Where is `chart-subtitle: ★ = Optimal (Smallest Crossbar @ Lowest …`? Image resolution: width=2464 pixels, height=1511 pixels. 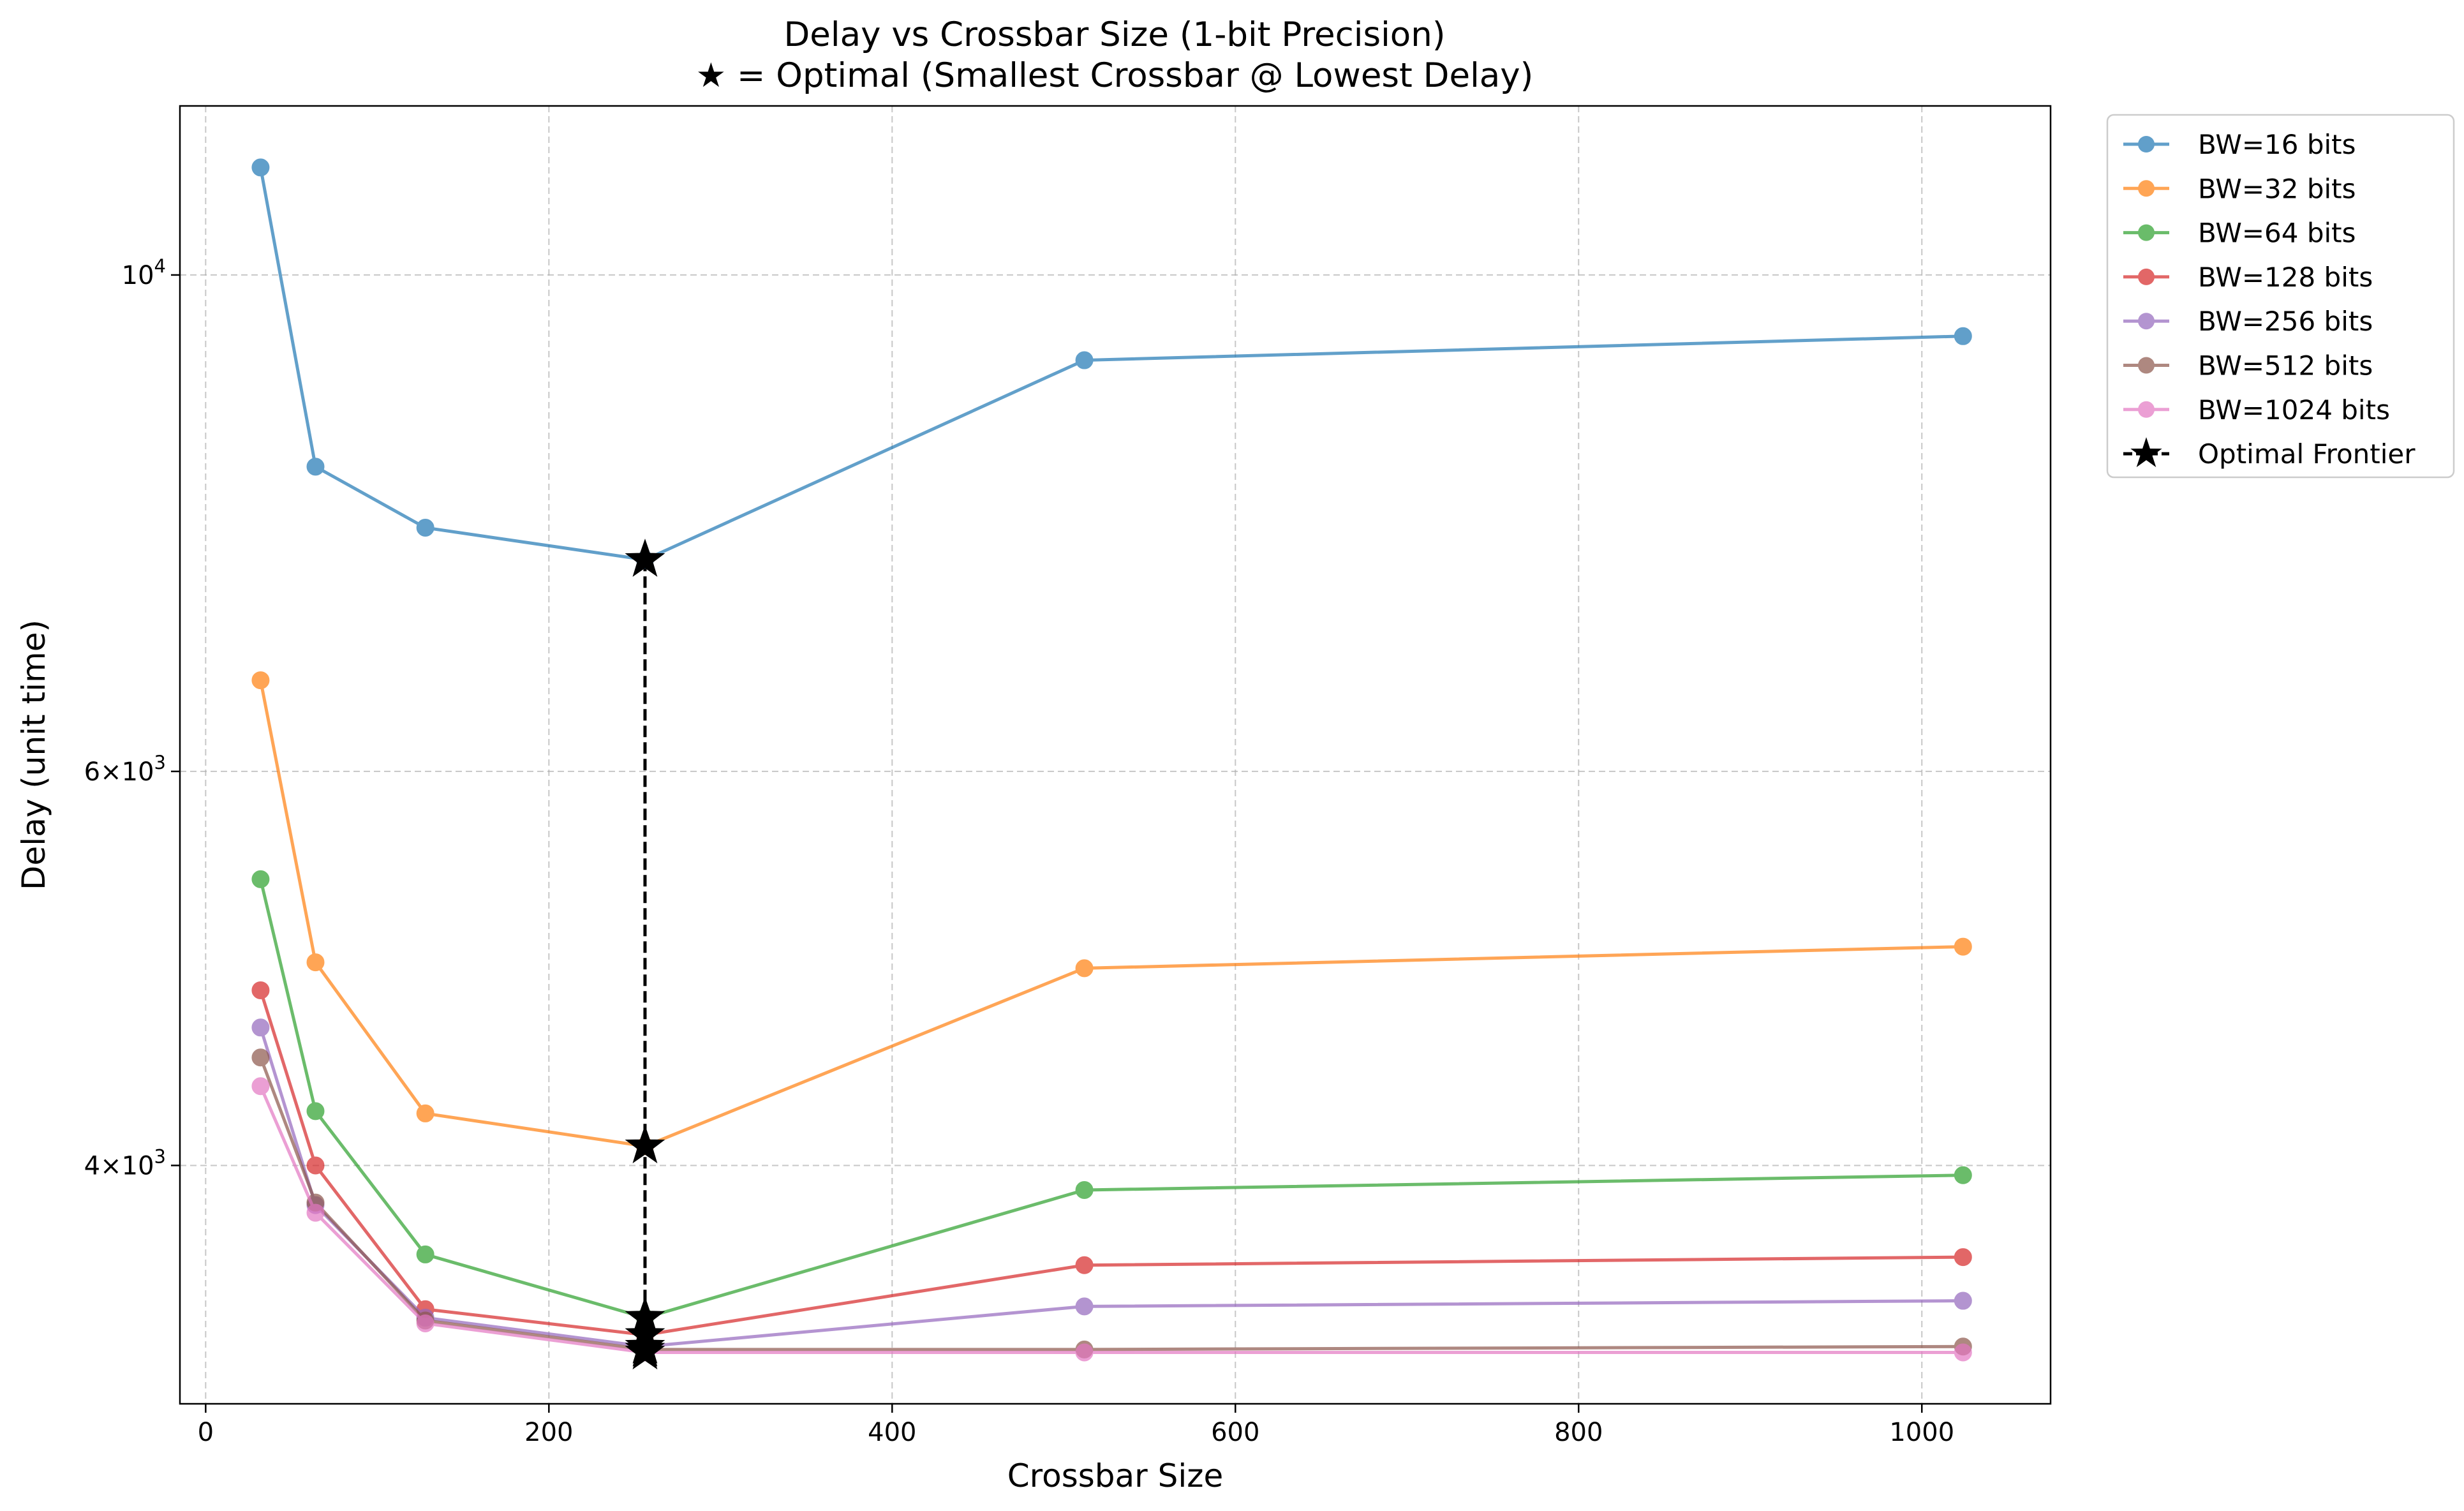
chart-subtitle: ★ = Optimal (Smallest Crossbar @ Lowest … is located at coordinates (1115, 76).